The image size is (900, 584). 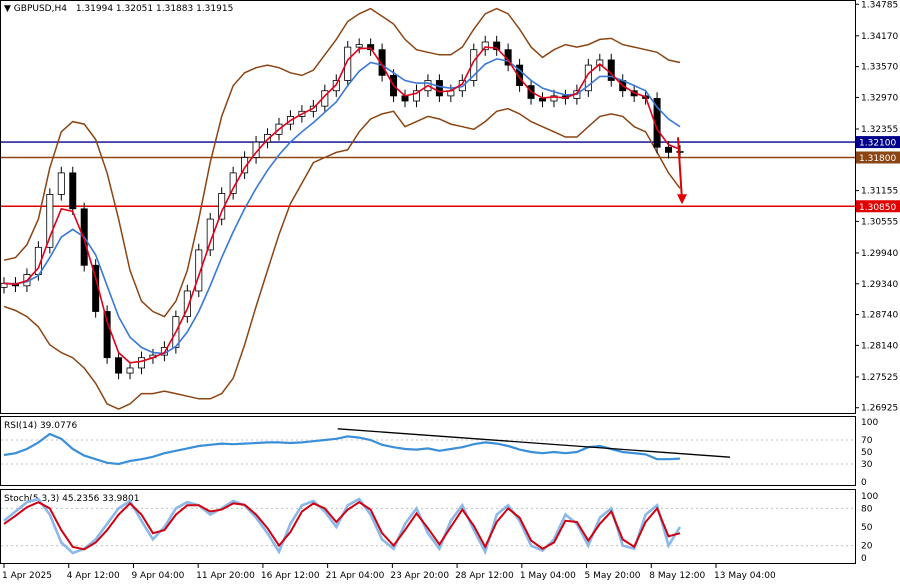 I want to click on price-level-label: 1.31800, so click(x=877, y=159).